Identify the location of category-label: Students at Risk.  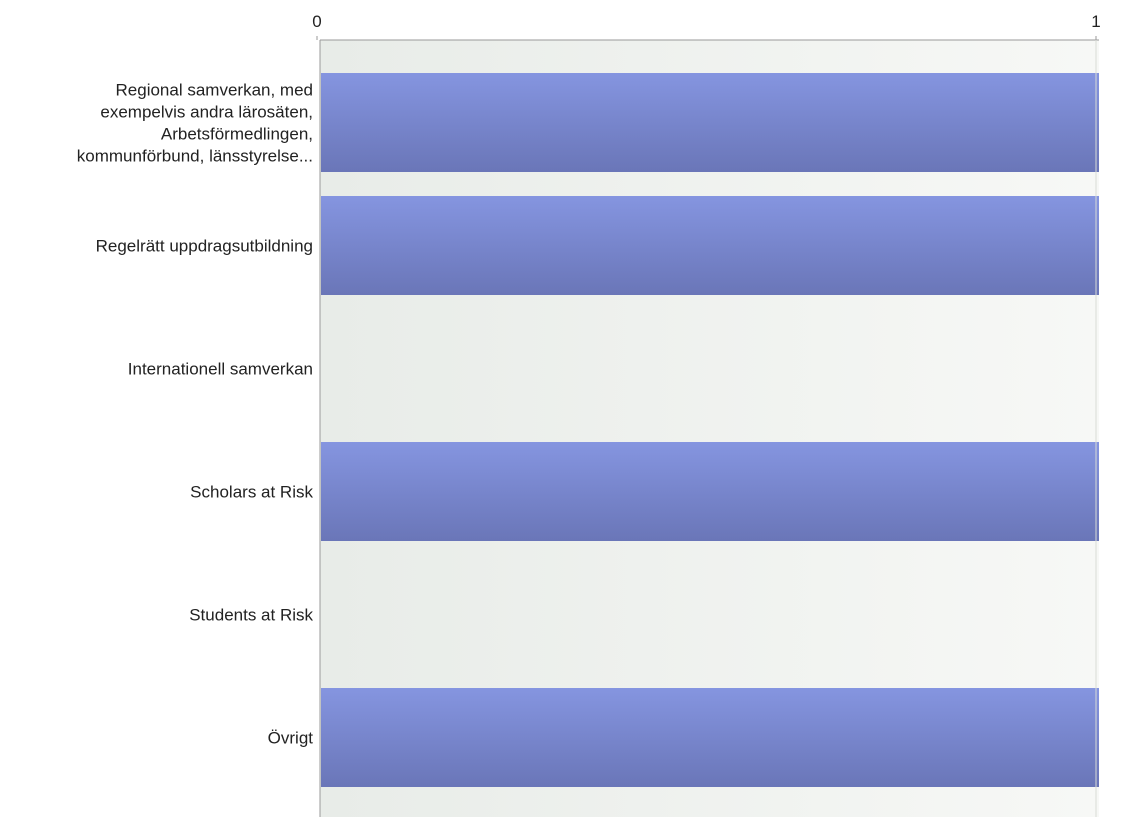
(251, 614).